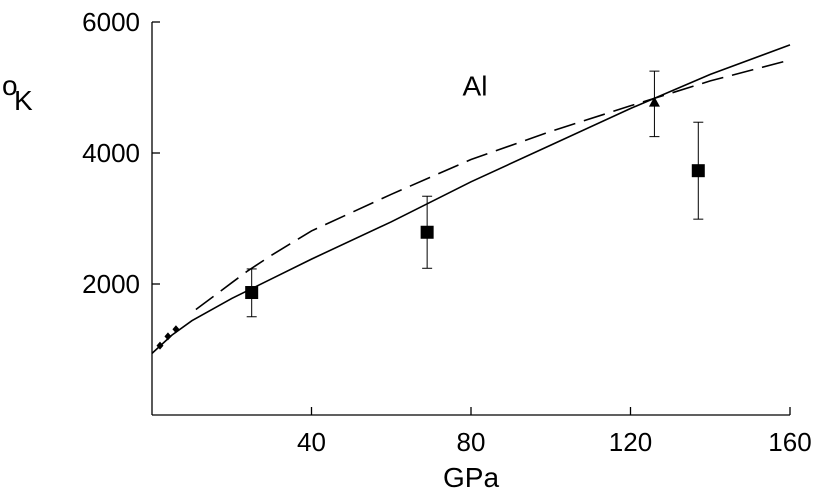 This screenshot has width=816, height=494. What do you see at coordinates (111, 22) in the screenshot?
I see `y-tick-label: 6000` at bounding box center [111, 22].